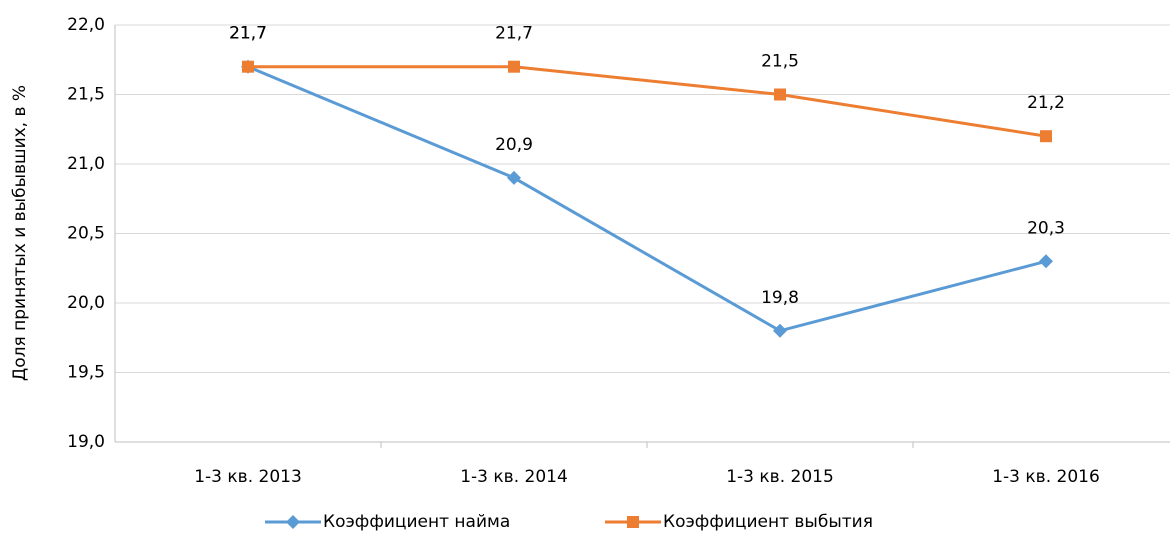  Describe the element at coordinates (86, 95) in the screenshot. I see `y-tick-label: 21,5` at that location.